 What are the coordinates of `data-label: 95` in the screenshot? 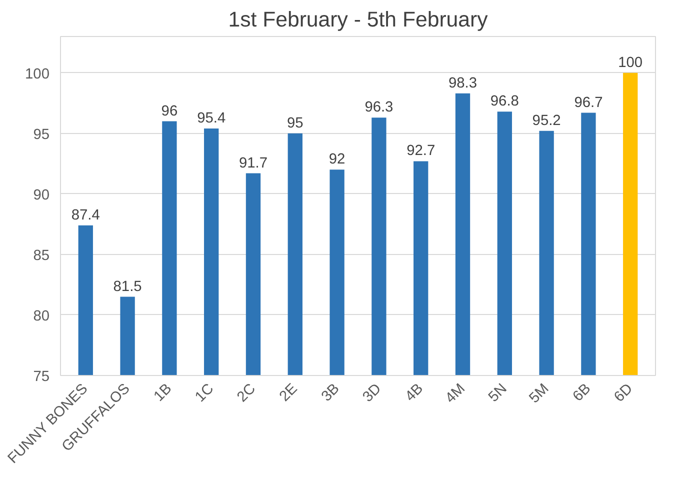 It's located at (295, 123).